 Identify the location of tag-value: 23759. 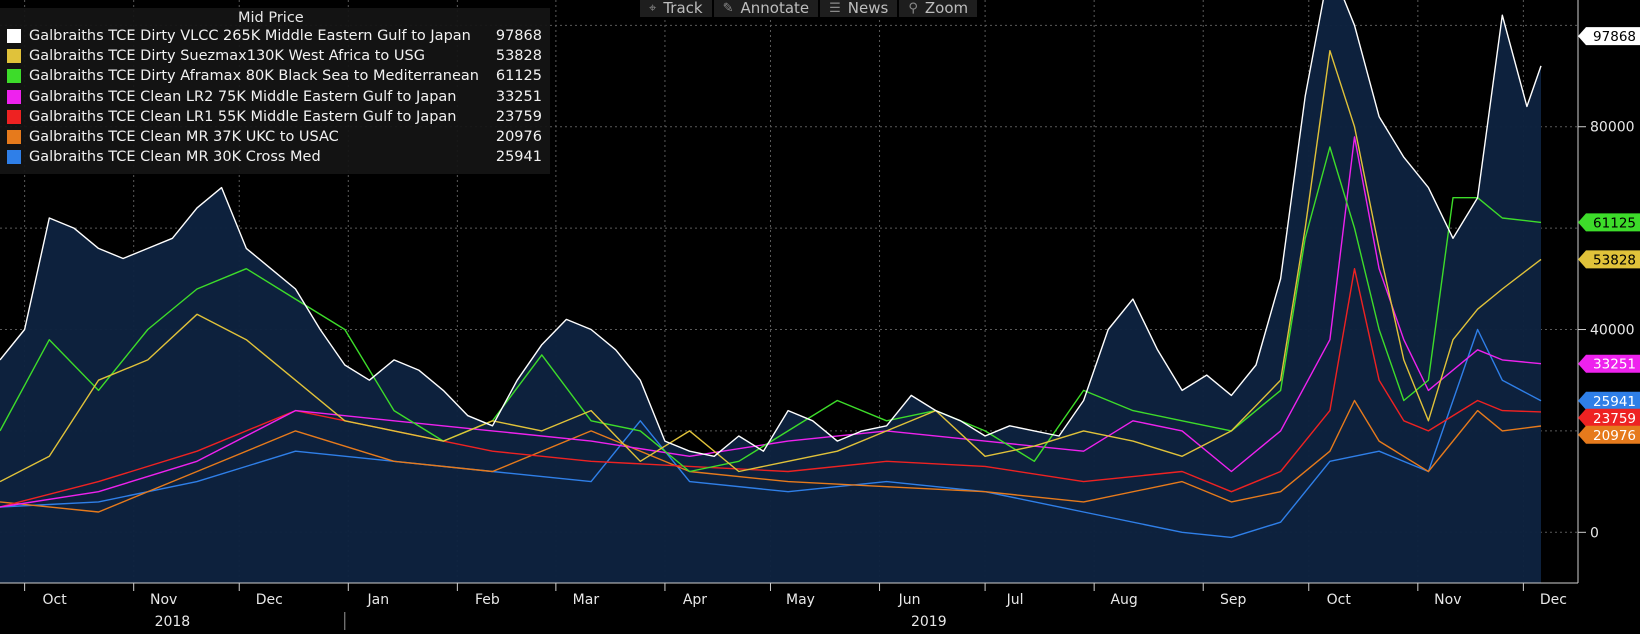
(1614, 419).